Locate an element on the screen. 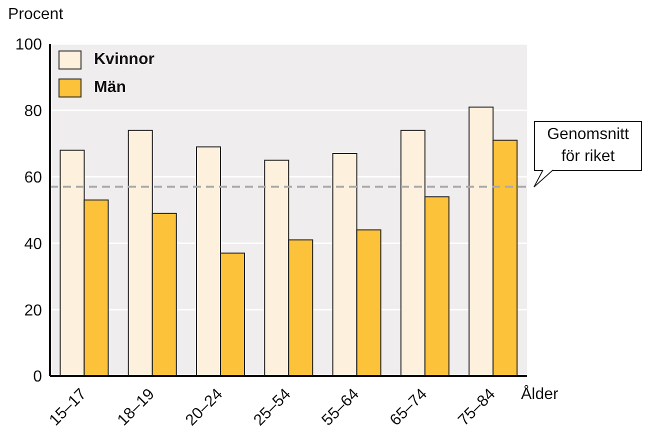  legend-label: Män is located at coordinates (110, 88).